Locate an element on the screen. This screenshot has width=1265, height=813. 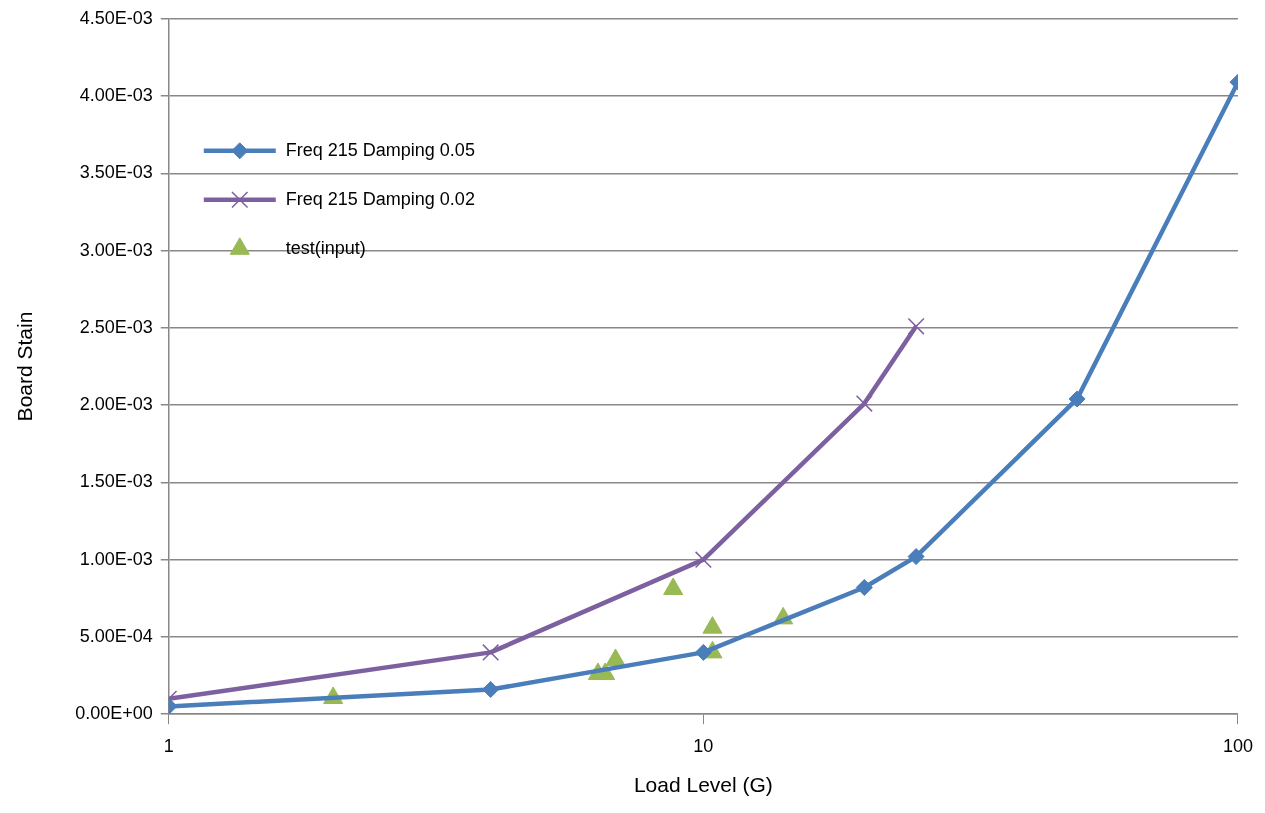
legend-label: Freq 215 Damping 0.05 is located at coordinates (380, 149).